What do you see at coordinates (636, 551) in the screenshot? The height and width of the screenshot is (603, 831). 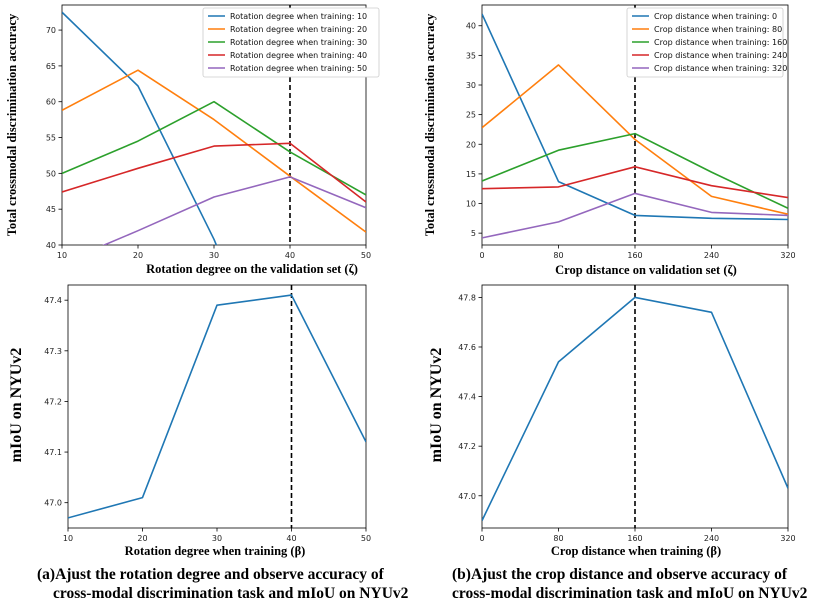 I see `panel-b-bottom-xlabel: Crop distance when training (β)` at bounding box center [636, 551].